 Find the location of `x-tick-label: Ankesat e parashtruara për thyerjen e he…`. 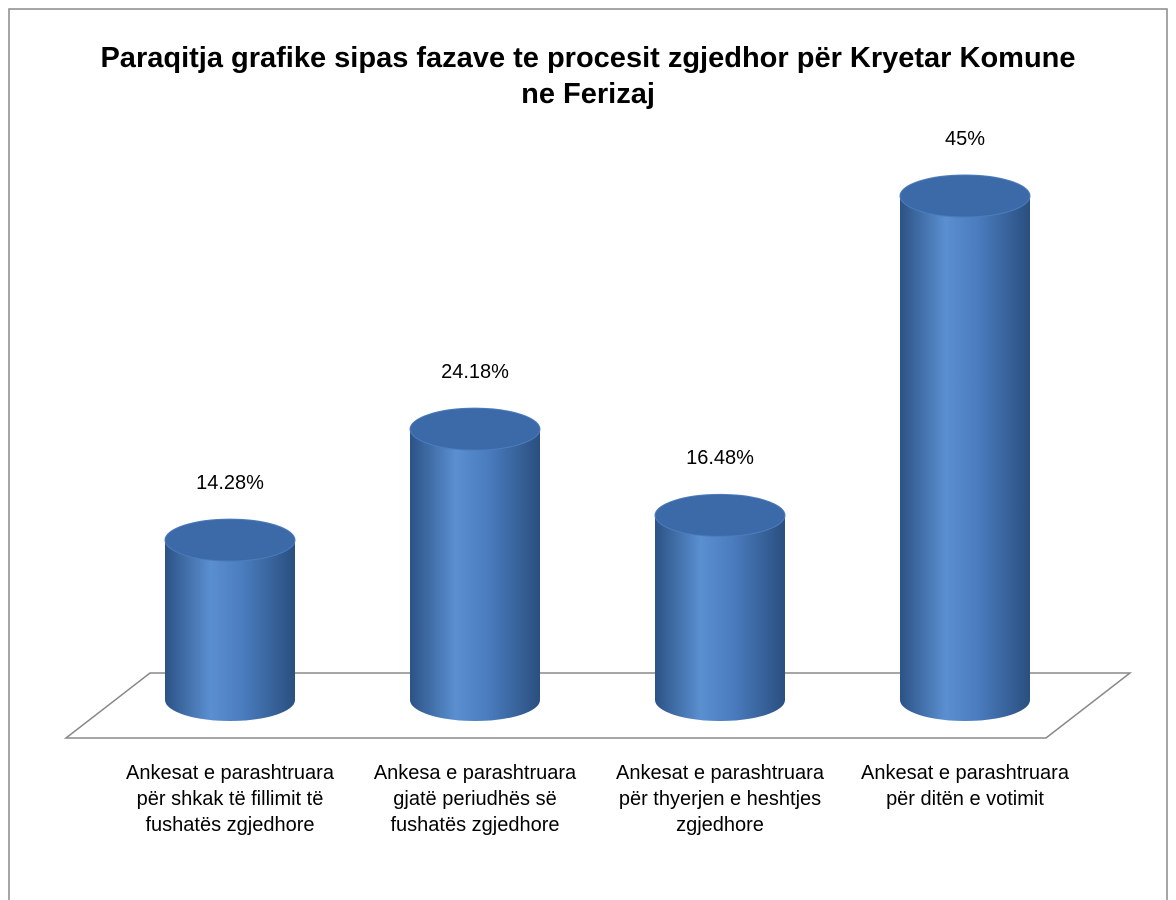

x-tick-label: Ankesat e parashtruara për thyerjen e he… is located at coordinates (720, 799).